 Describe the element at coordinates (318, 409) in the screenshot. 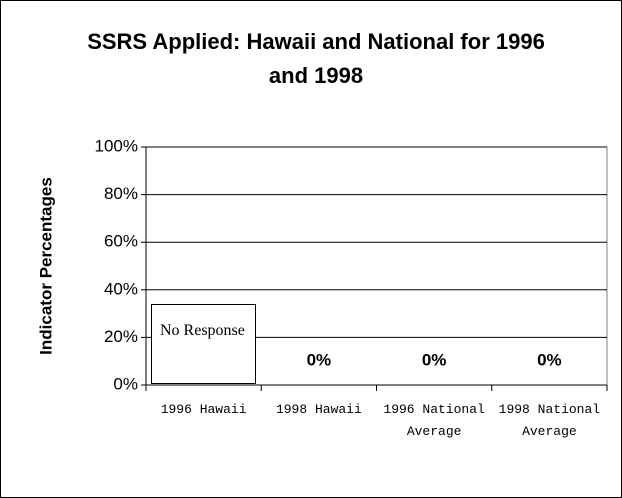

I see `x-tick-label: 1998 Hawaii` at that location.